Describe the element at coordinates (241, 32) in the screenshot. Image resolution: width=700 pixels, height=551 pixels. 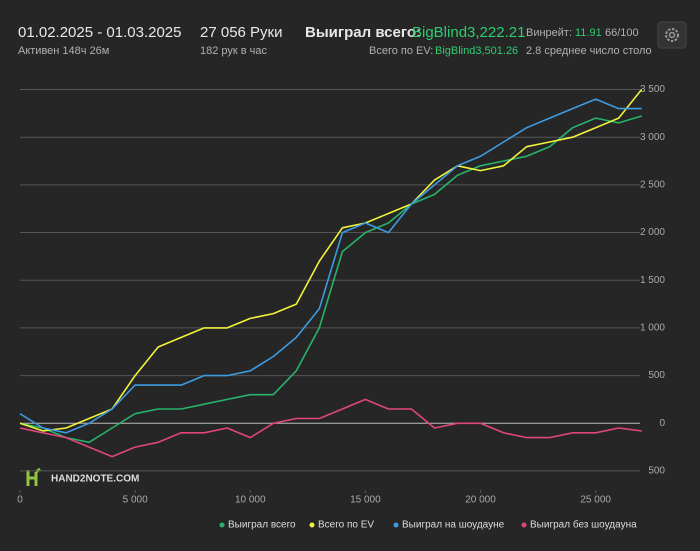
I see `hands: 27 056 Руки` at that location.